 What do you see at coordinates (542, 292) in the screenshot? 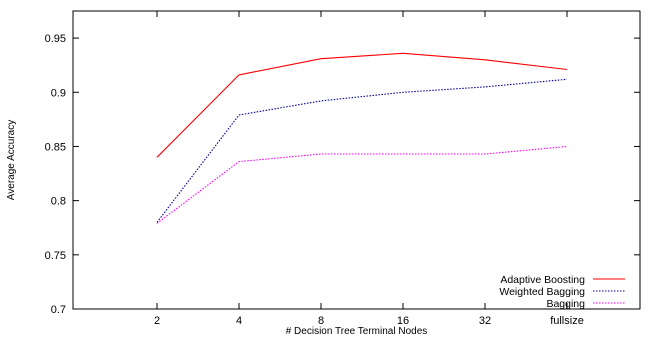
I see `legend-label: Weighted Bagging` at bounding box center [542, 292].